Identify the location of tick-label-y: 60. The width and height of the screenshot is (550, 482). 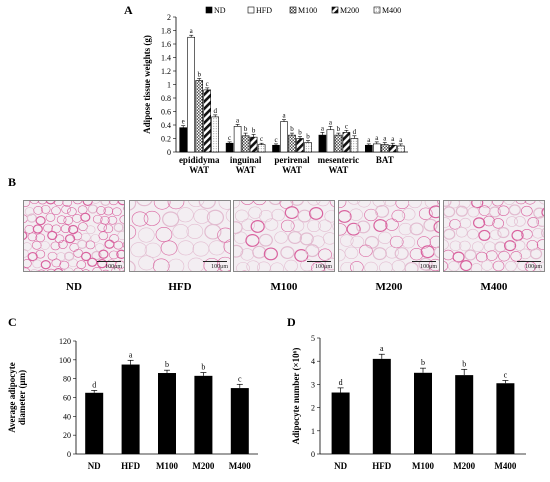
(67, 398).